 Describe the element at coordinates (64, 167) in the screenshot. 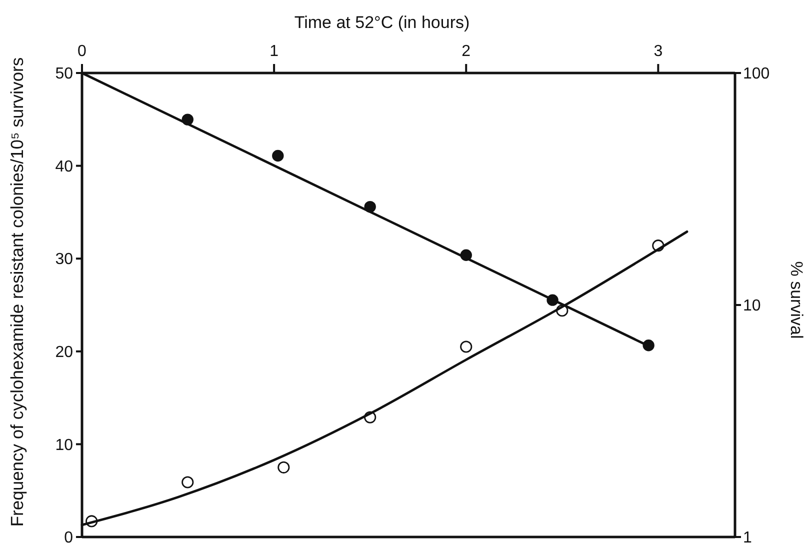

I see `y-tick-label: 40` at that location.